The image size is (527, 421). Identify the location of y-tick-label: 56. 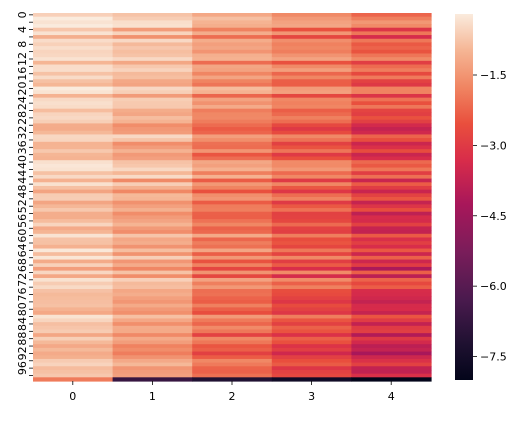
(22, 221).